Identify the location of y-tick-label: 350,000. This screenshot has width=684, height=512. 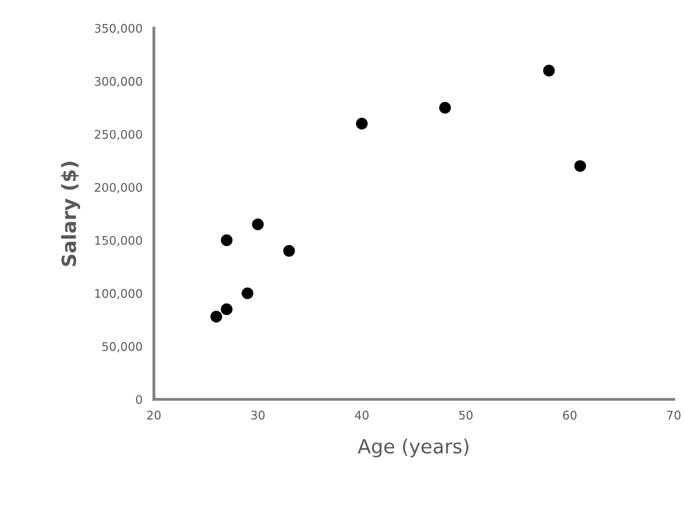
(118, 29).